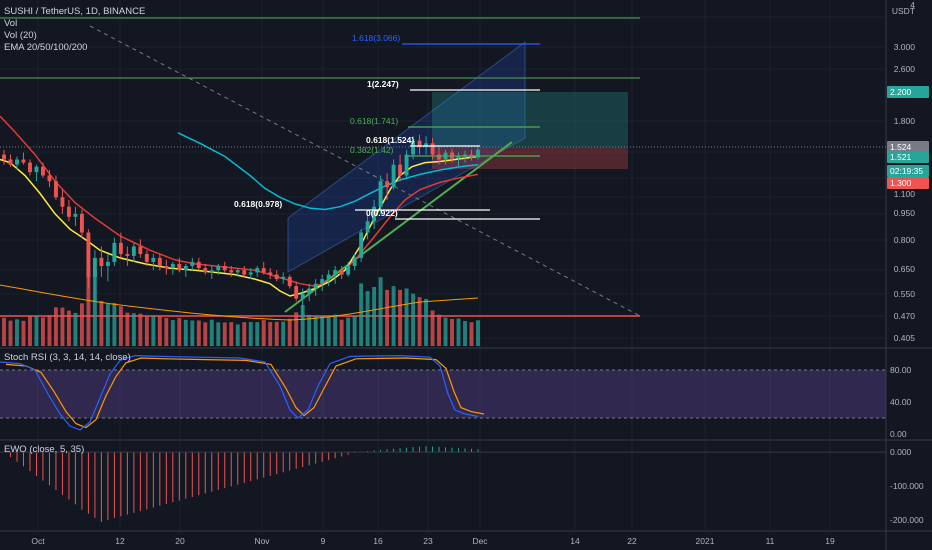  Describe the element at coordinates (120, 541) in the screenshot. I see `time-tick-label: 12` at that location.